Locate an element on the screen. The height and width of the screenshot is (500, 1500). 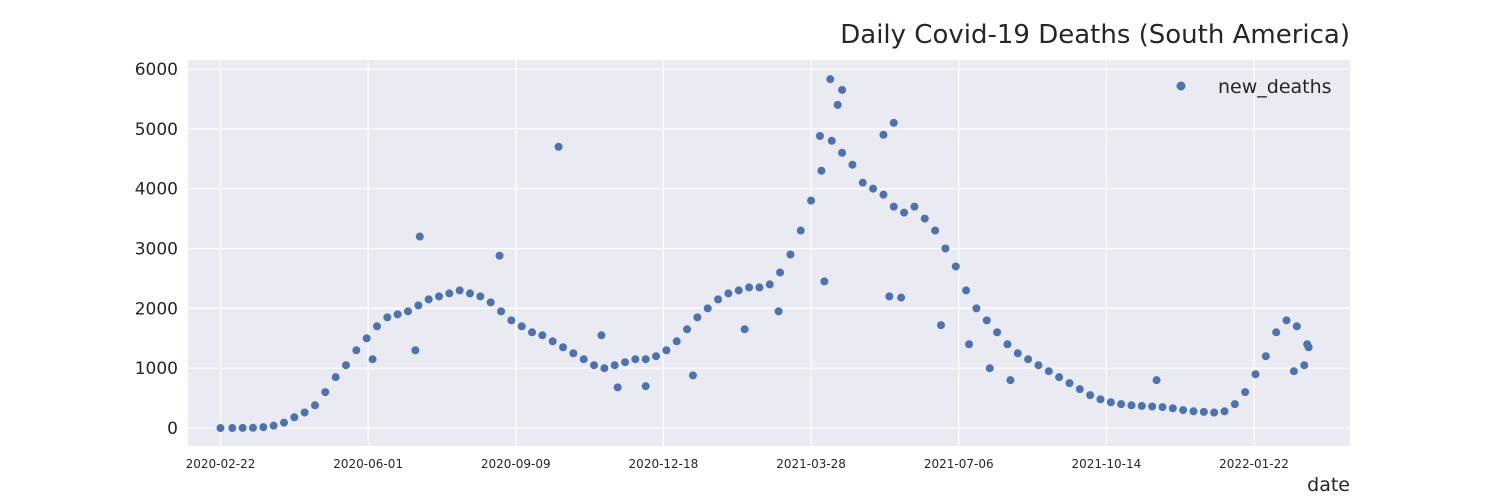
x-tick-label: 2020-09-09 is located at coordinates (516, 464).